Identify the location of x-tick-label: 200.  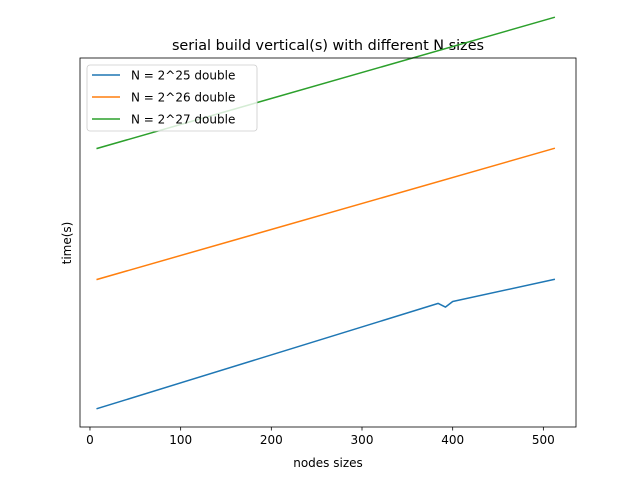
(271, 440).